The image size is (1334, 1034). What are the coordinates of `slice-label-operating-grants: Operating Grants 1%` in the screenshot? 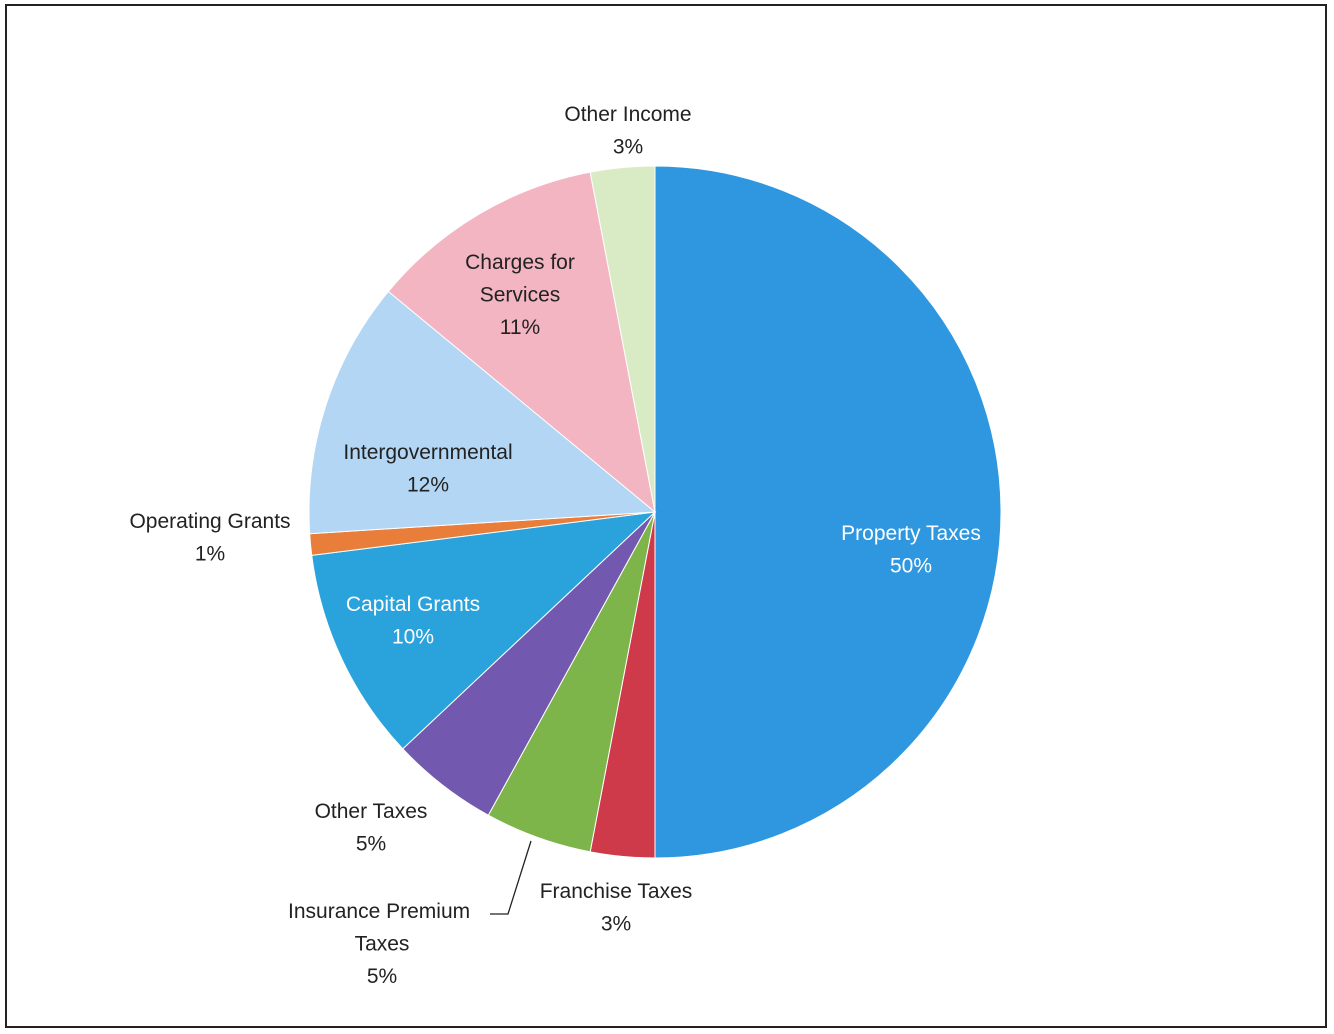 It's located at (209, 538).